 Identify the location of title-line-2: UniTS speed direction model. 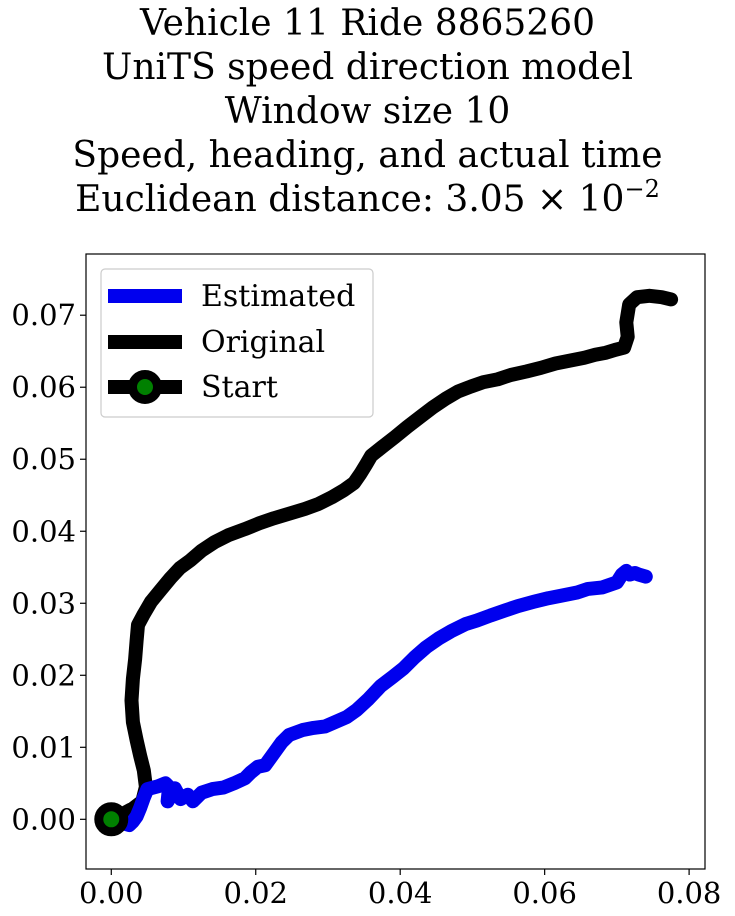
(367, 67).